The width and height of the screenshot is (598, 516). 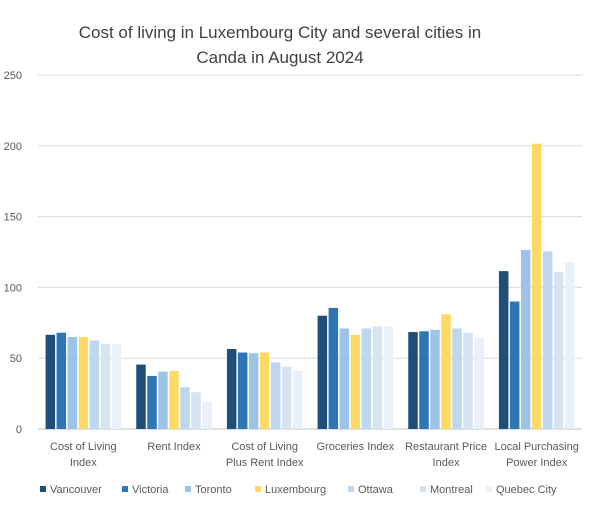 What do you see at coordinates (265, 463) in the screenshot?
I see `x-tick-label: Plus Rent Index` at bounding box center [265, 463].